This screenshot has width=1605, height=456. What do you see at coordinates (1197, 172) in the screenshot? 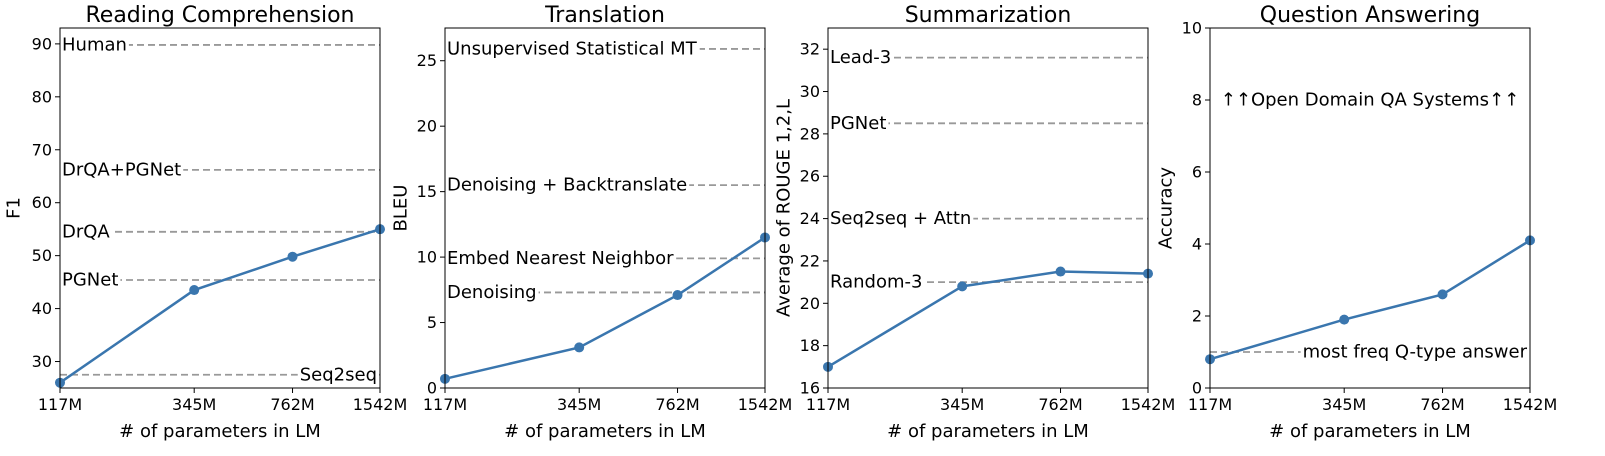
I see `y-tick-label: 6` at bounding box center [1197, 172].